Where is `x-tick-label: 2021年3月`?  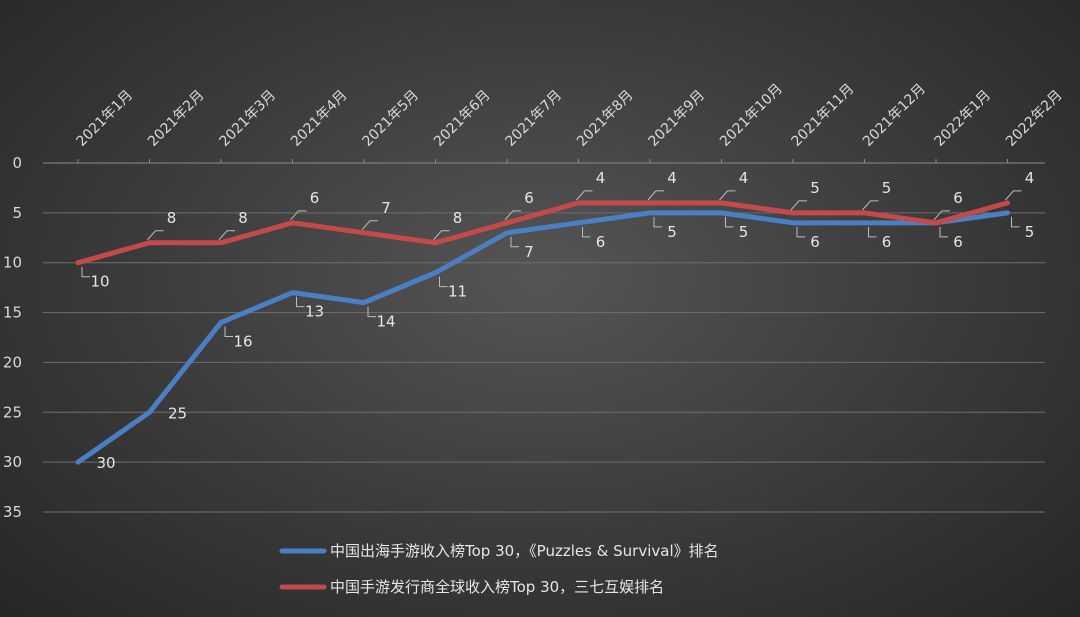
x-tick-label: 2021年3月 is located at coordinates (248, 118).